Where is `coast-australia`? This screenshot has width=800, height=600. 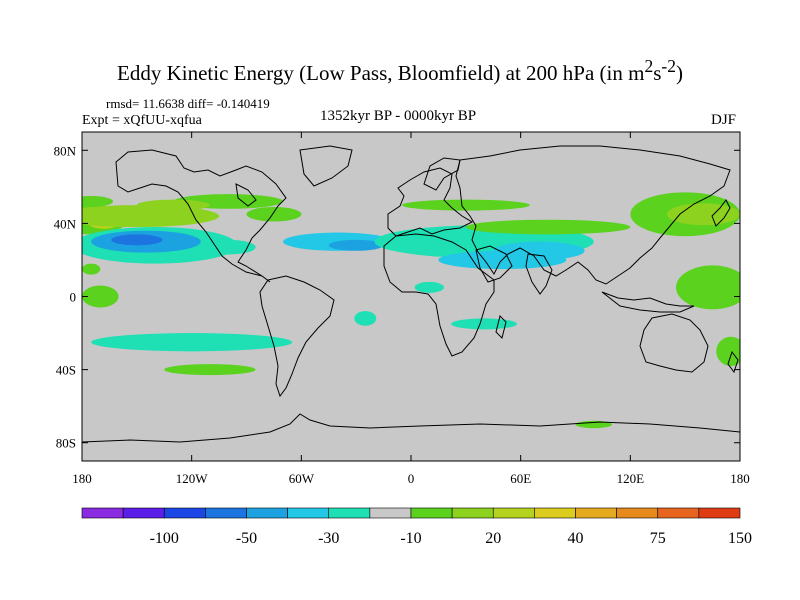 coast-australia is located at coordinates (674, 343).